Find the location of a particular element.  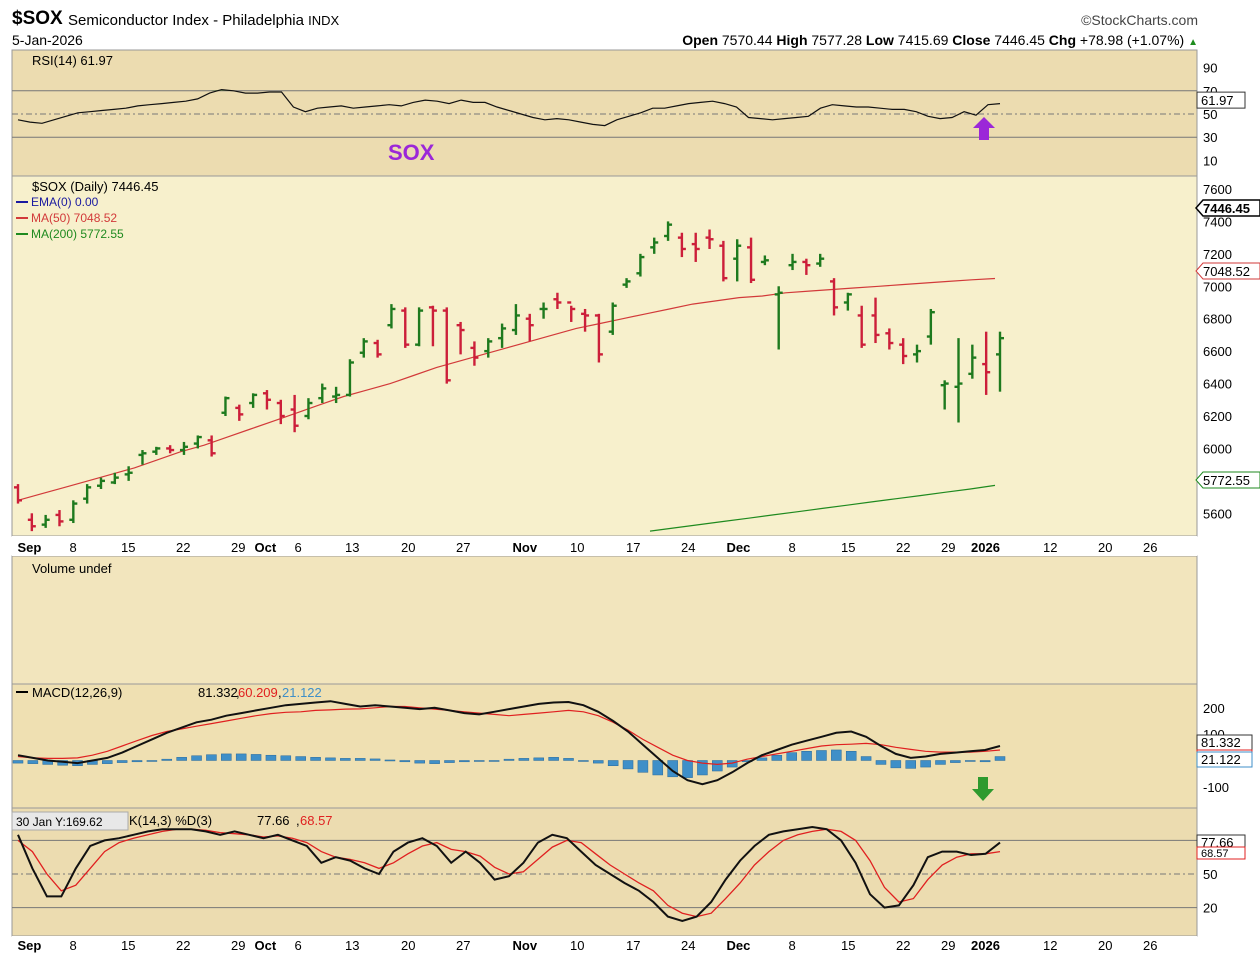

macd-legend-sep2: , is located at coordinates (280, 692).